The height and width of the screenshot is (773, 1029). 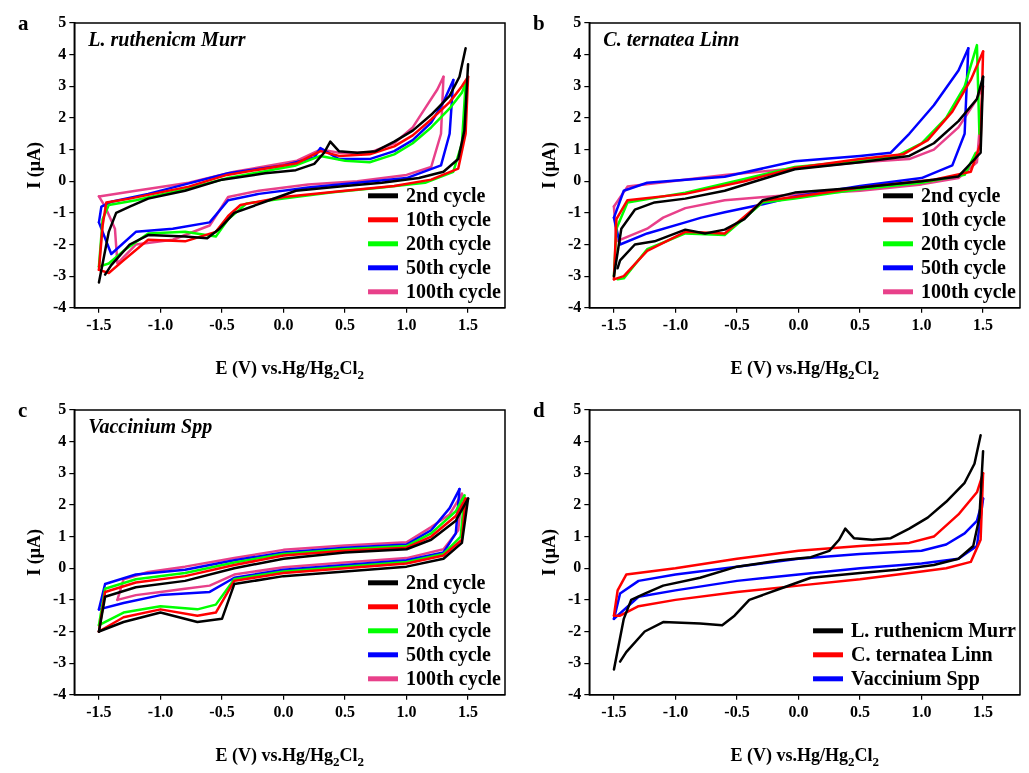 What do you see at coordinates (539, 22) in the screenshot?
I see `chart-title: b` at bounding box center [539, 22].